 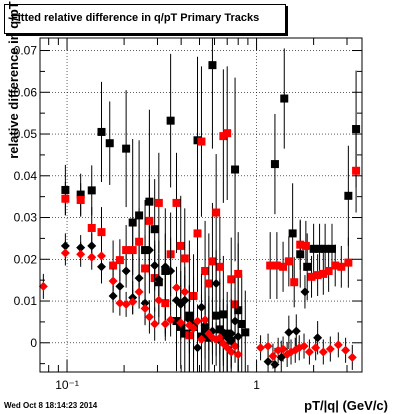 What do you see at coordinates (26, 51) in the screenshot?
I see `y-tick-label: 0.07` at bounding box center [26, 51].